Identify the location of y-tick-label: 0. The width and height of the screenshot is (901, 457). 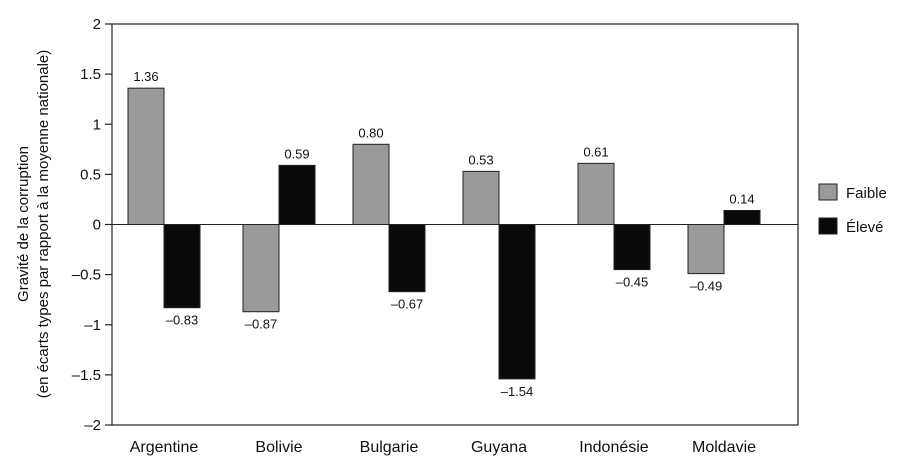
(97, 225).